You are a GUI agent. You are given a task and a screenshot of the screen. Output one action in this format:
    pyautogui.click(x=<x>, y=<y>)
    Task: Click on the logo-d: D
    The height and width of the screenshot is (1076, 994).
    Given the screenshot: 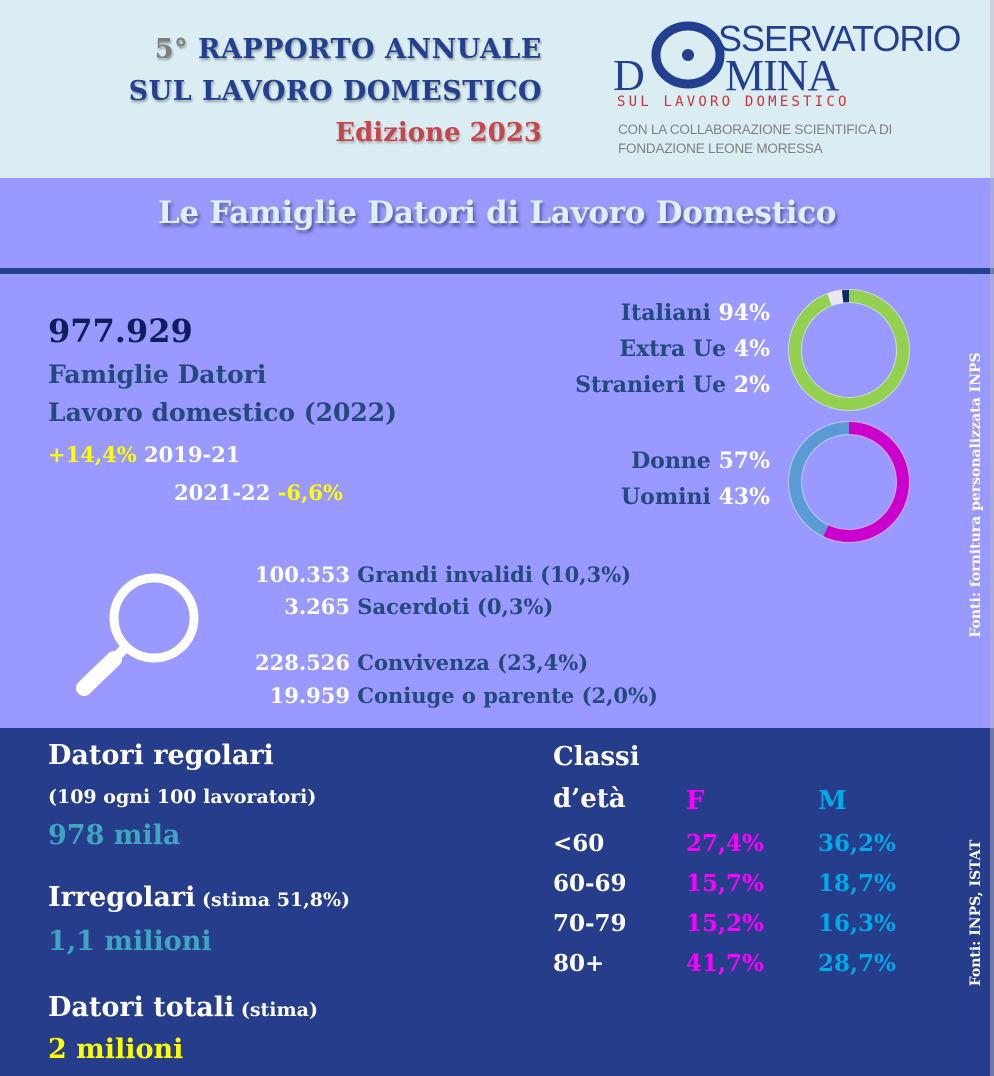 What is the action you would take?
    pyautogui.click(x=629, y=75)
    